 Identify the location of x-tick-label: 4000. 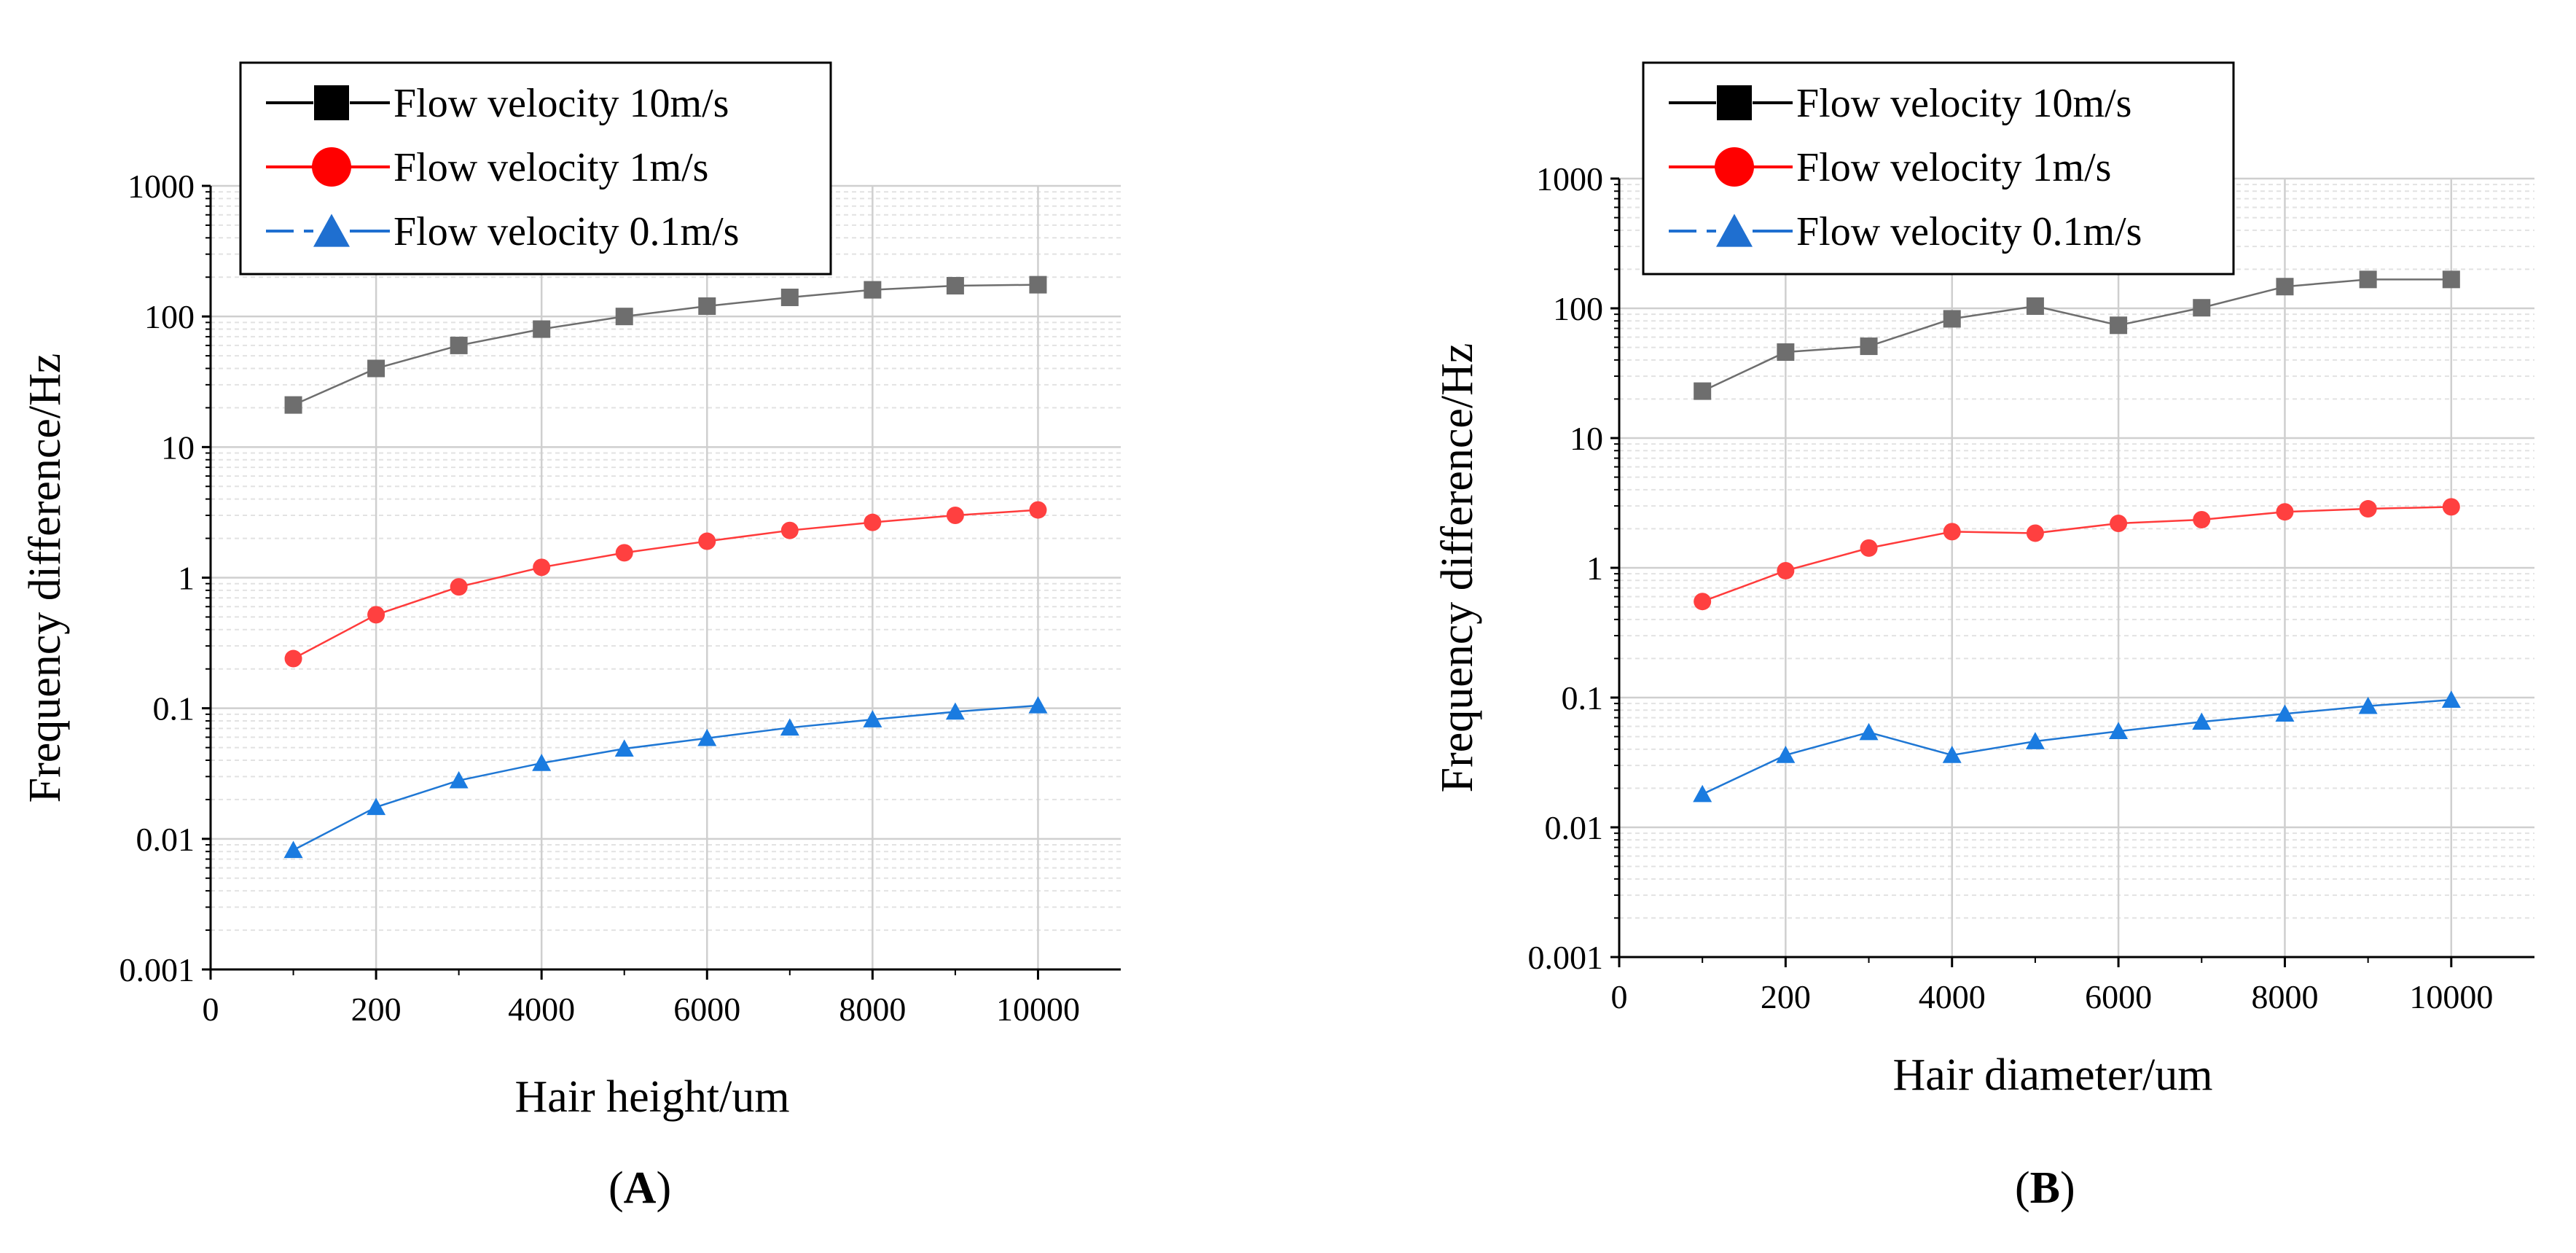
(541, 1009).